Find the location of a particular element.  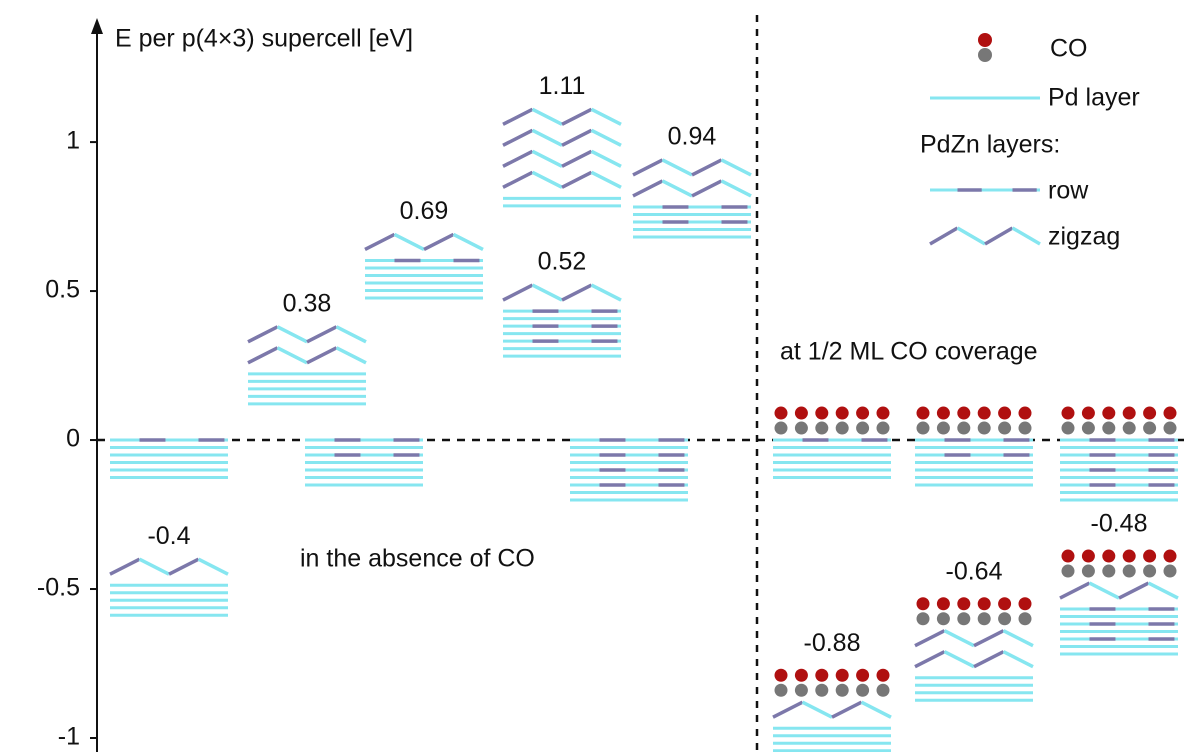

y-axis-arrow is located at coordinates (97, 26).